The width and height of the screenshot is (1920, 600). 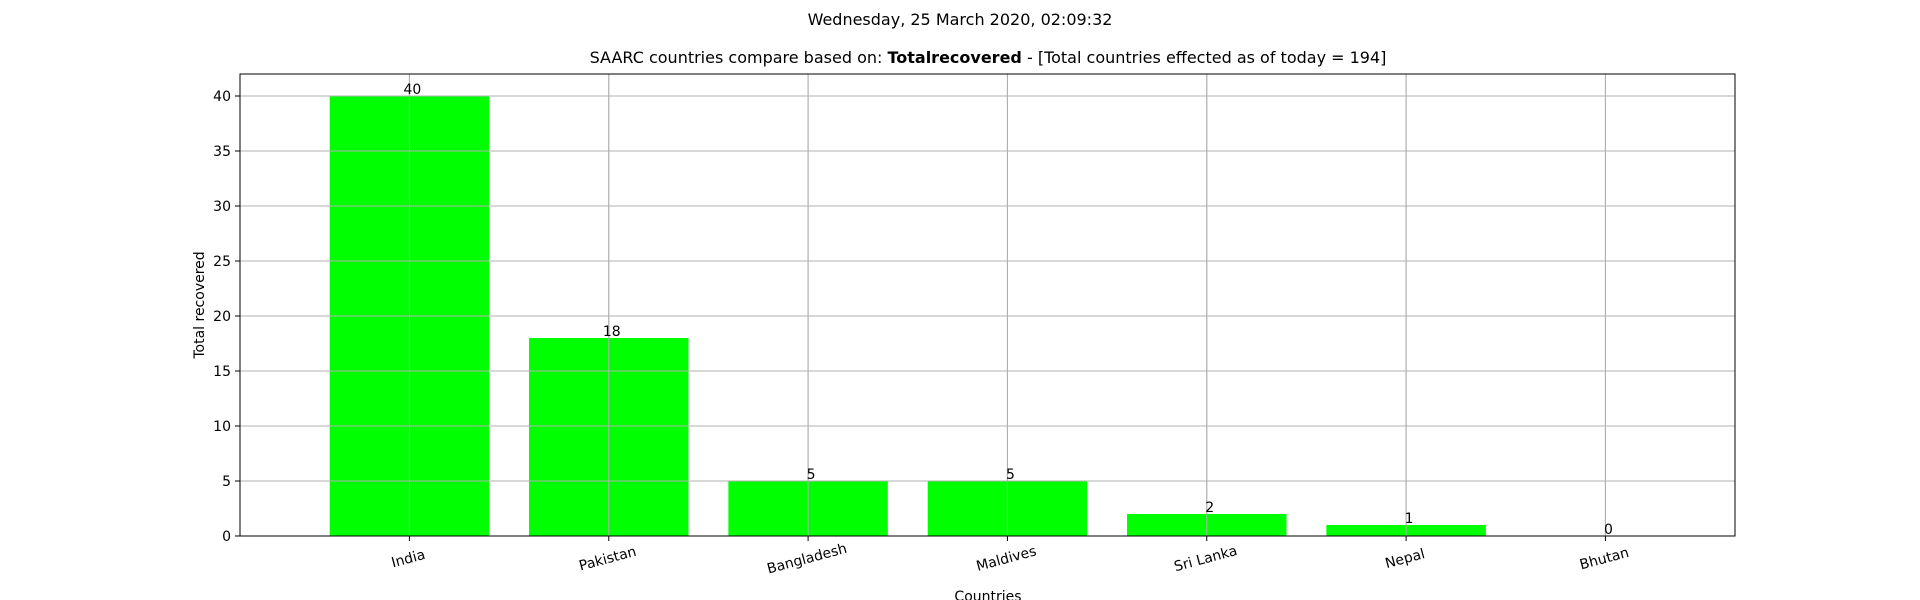 What do you see at coordinates (222, 372) in the screenshot?
I see `y-tick-label: 15` at bounding box center [222, 372].